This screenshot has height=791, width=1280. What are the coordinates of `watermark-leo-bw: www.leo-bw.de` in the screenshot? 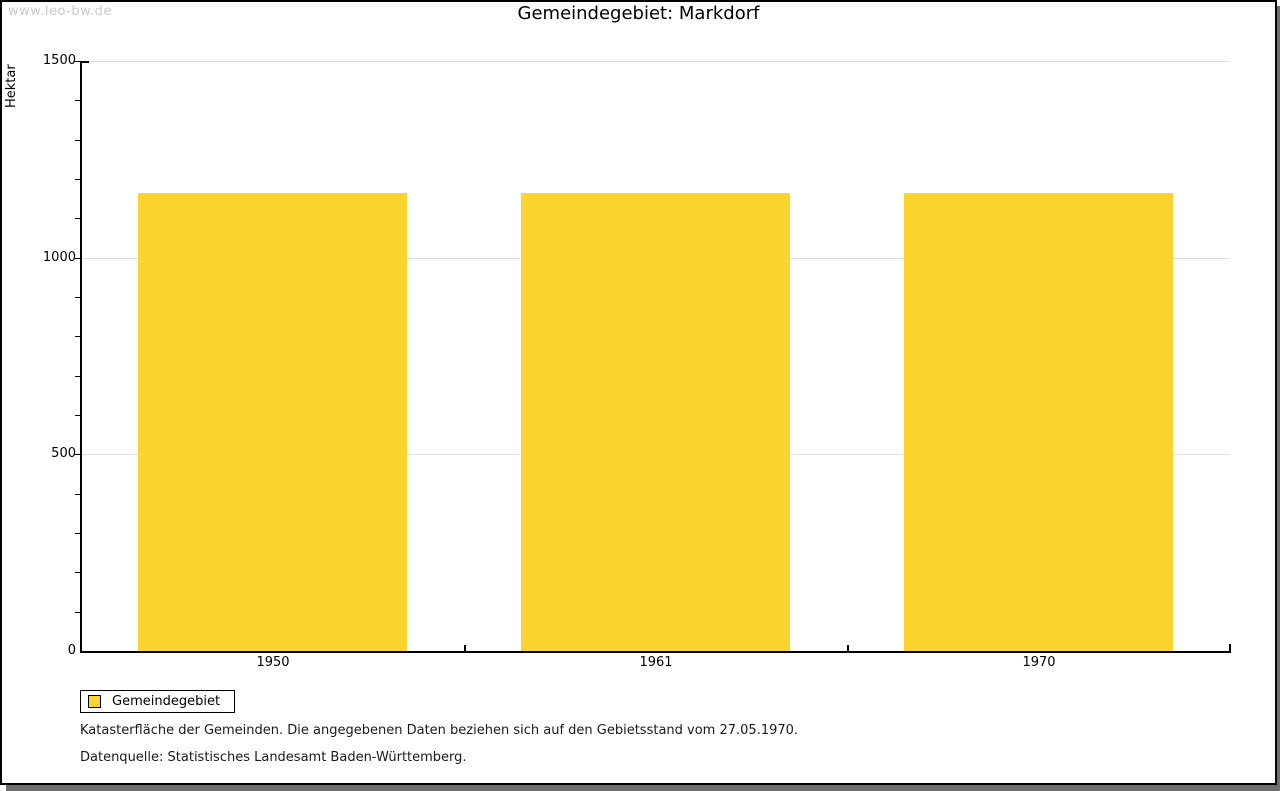 It's located at (60, 11).